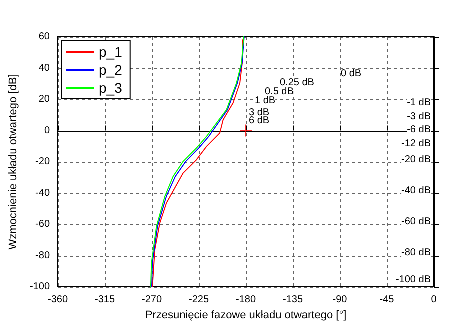 The height and width of the screenshot is (330, 461). Describe the element at coordinates (44, 99) in the screenshot. I see `y-tick-label: 20` at that location.